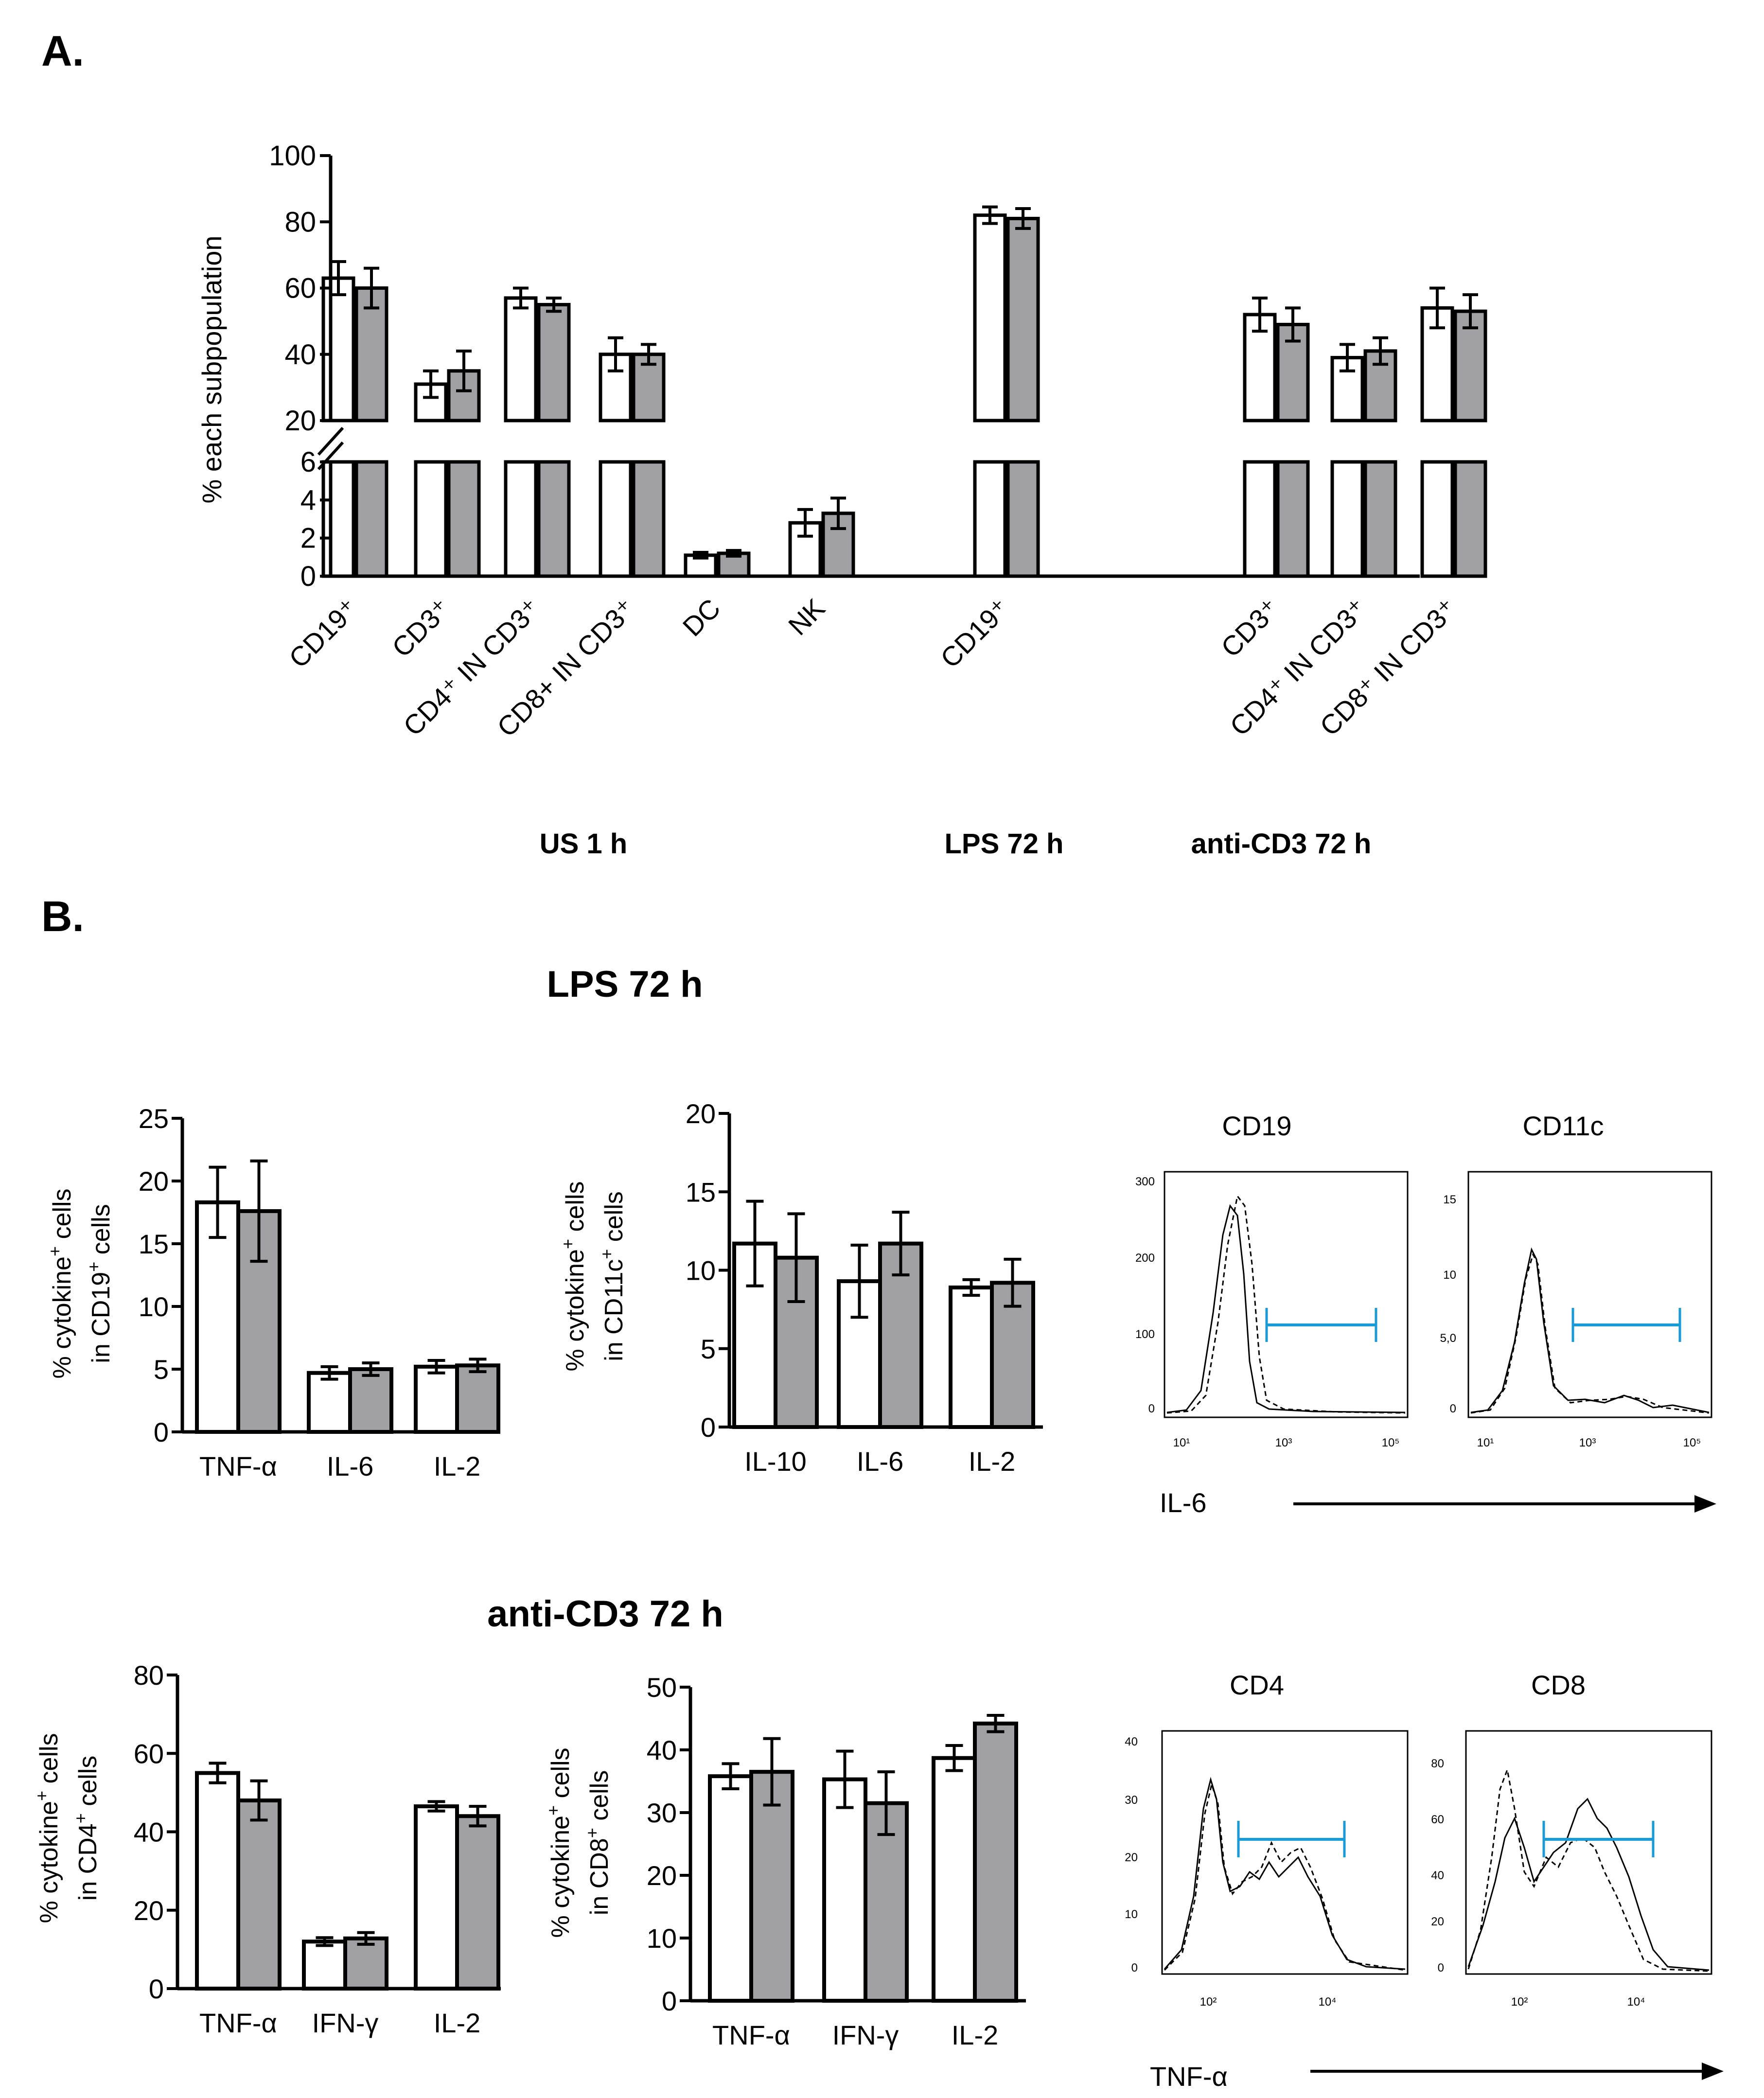  Describe the element at coordinates (1437, 1921) in the screenshot. I see `svg-text: 20` at that location.